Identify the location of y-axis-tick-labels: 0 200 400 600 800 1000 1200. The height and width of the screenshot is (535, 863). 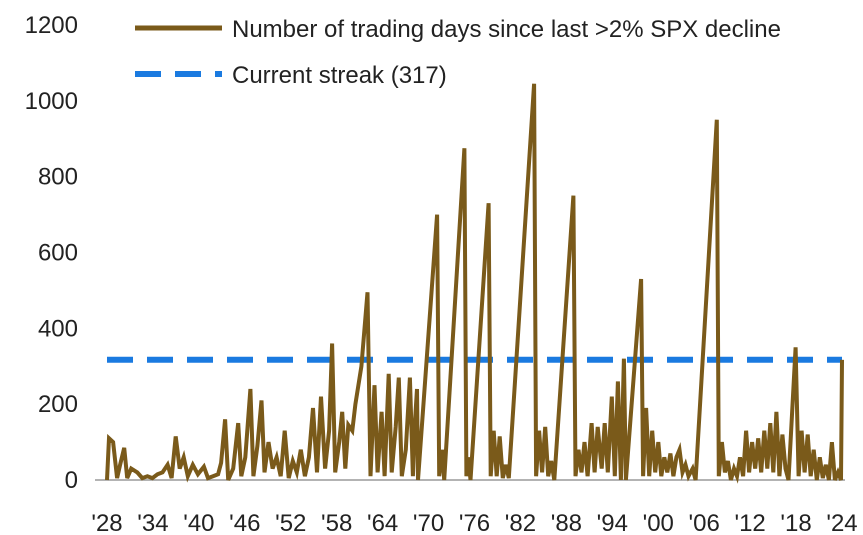
(51, 253).